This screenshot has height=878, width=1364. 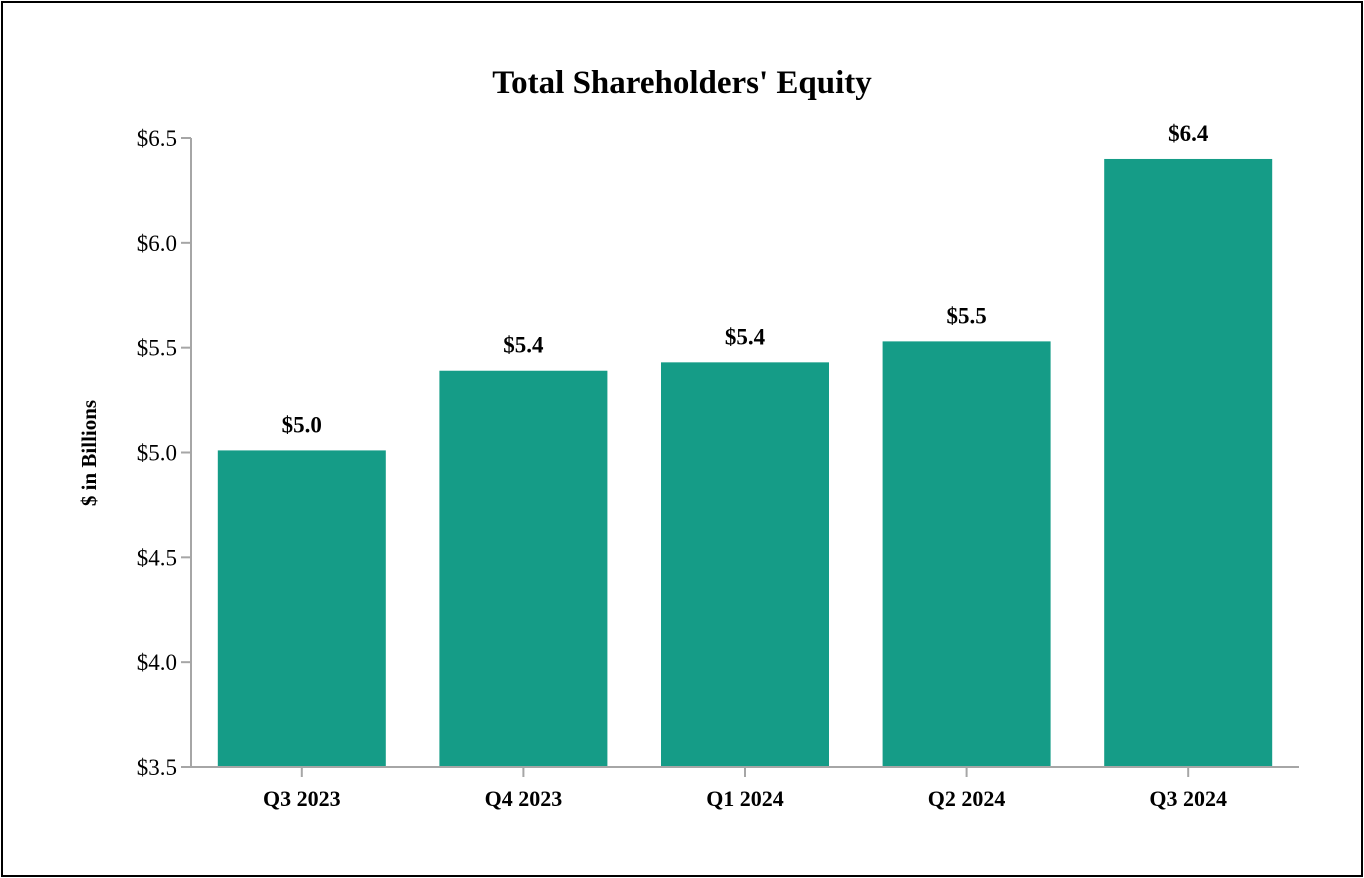 What do you see at coordinates (1188, 798) in the screenshot?
I see `x-tick-label: Q3 2024` at bounding box center [1188, 798].